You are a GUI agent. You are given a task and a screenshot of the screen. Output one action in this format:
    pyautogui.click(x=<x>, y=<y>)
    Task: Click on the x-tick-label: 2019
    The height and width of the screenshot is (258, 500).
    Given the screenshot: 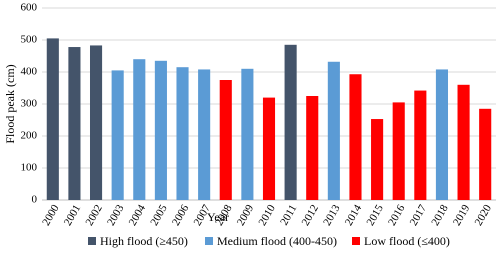 What is the action you would take?
    pyautogui.click(x=462, y=214)
    